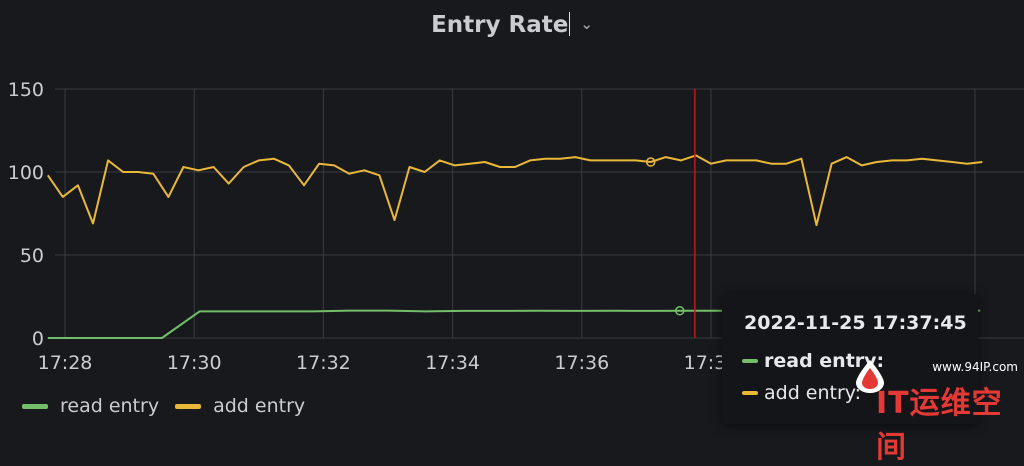 The image size is (1024, 466). Describe the element at coordinates (670, 213) in the screenshot. I see `hover-cursor` at that location.